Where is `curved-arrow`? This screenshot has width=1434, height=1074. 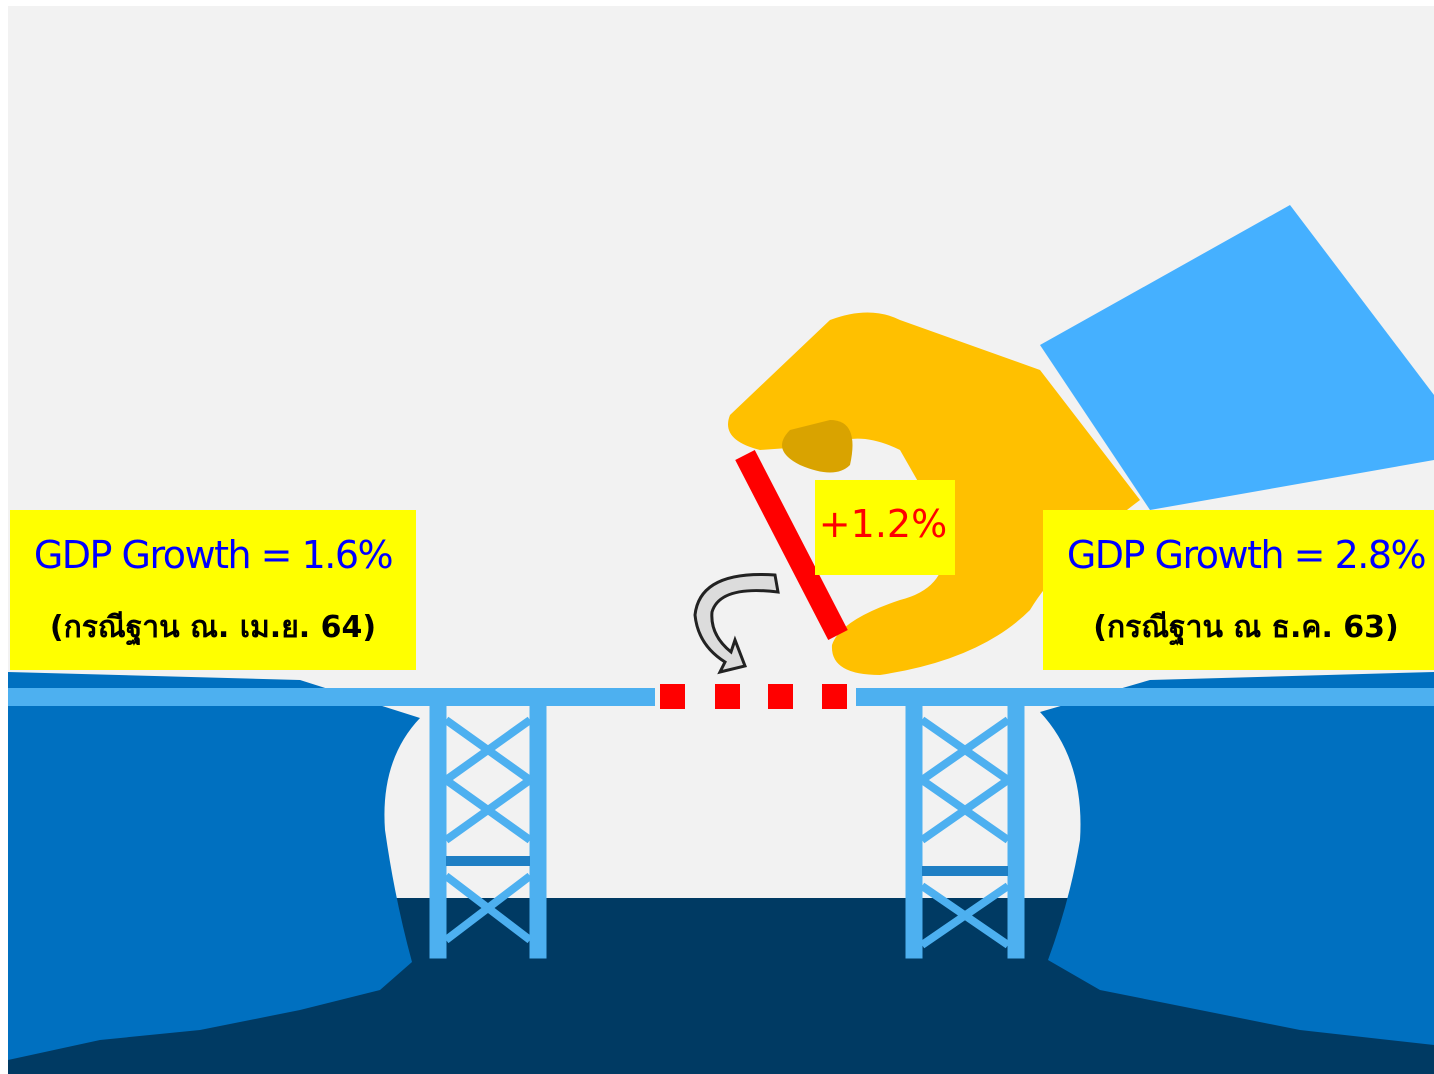
curved-arrow is located at coordinates (736, 624).